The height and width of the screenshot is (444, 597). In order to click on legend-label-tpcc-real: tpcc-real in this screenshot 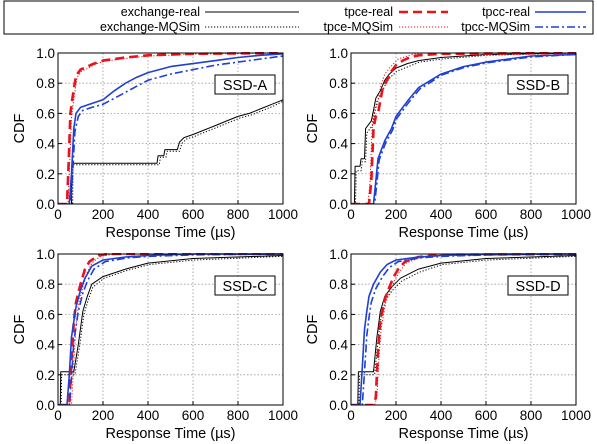, I will do `click(506, 12)`.